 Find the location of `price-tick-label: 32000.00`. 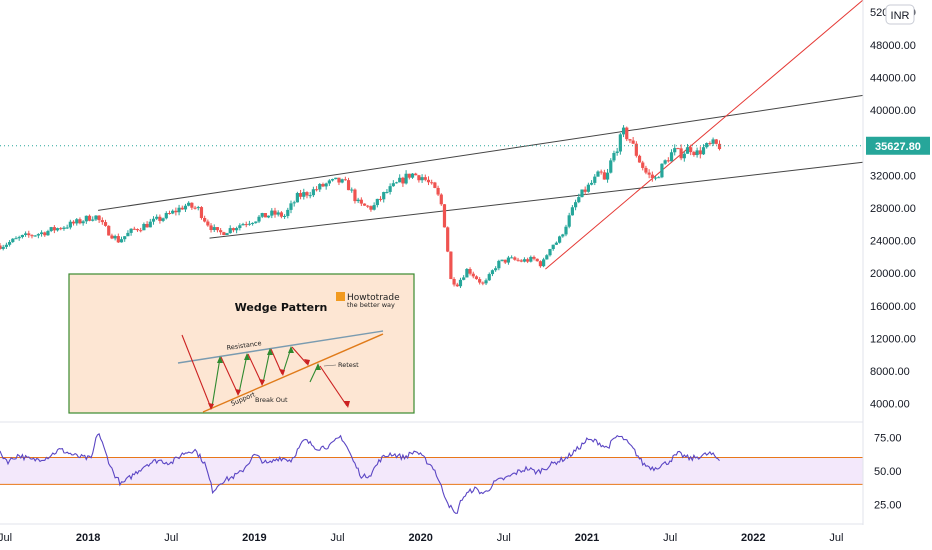

price-tick-label: 32000.00 is located at coordinates (893, 176).